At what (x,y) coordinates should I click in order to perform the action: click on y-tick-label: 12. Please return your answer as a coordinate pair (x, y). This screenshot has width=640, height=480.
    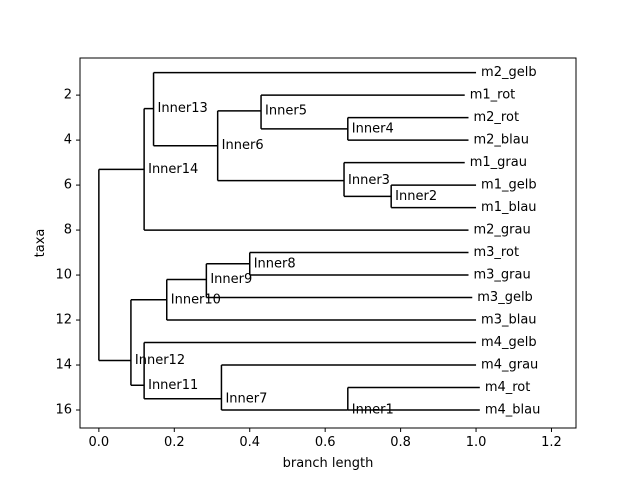
    Looking at the image, I should click on (63, 320).